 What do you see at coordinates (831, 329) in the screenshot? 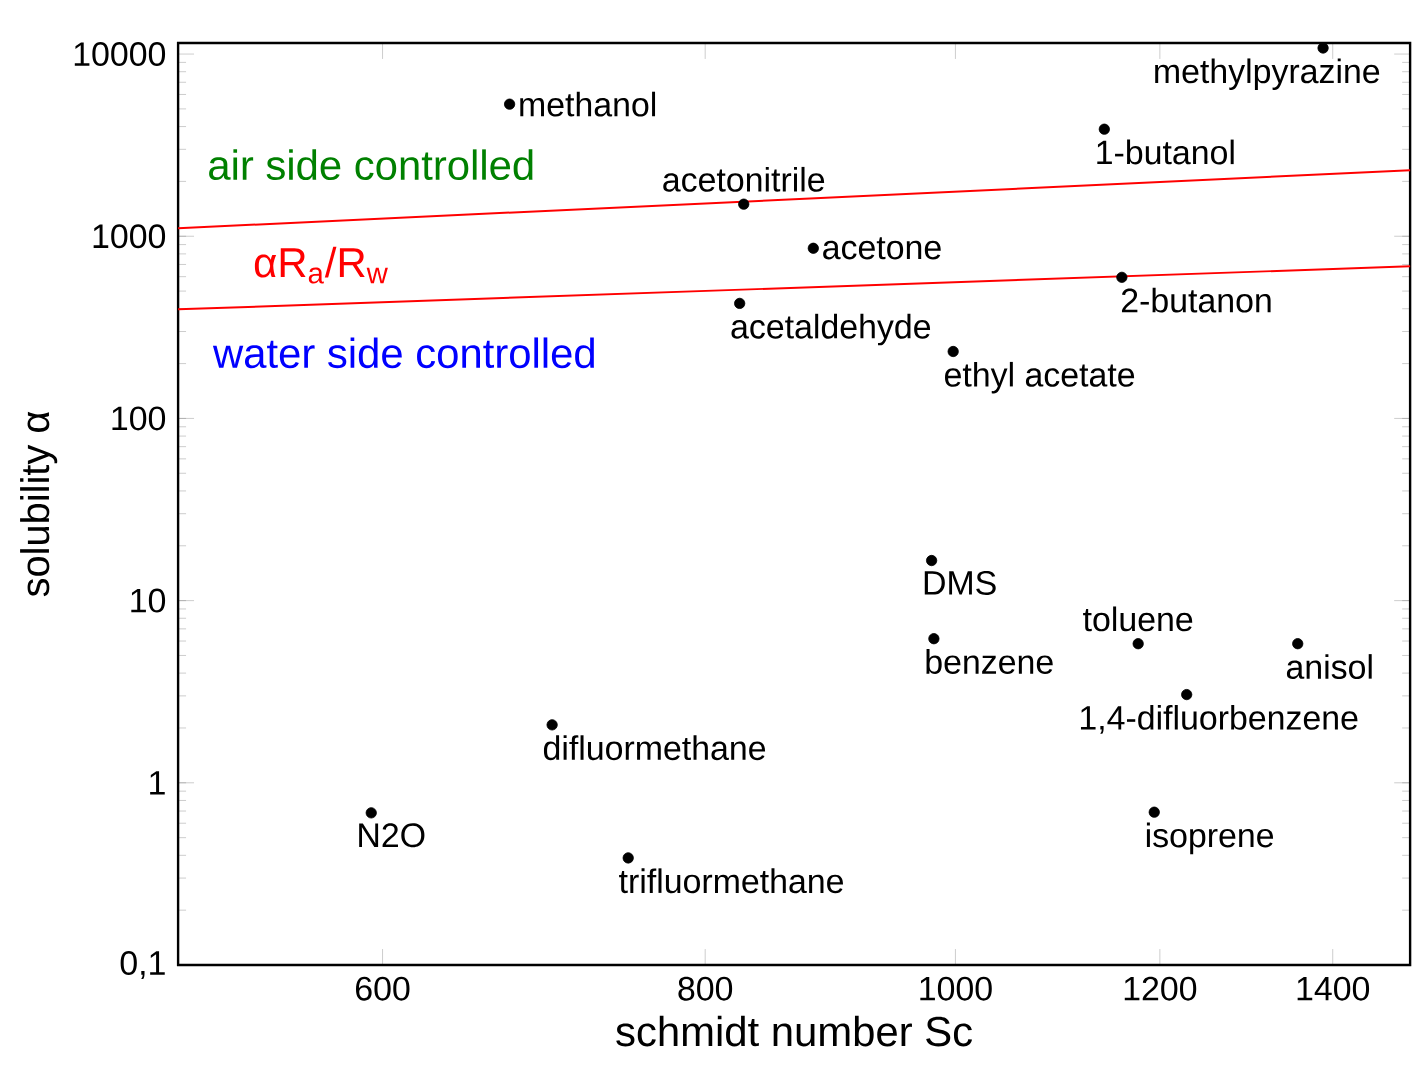
I see `annotation: acetaldehyde` at bounding box center [831, 329].